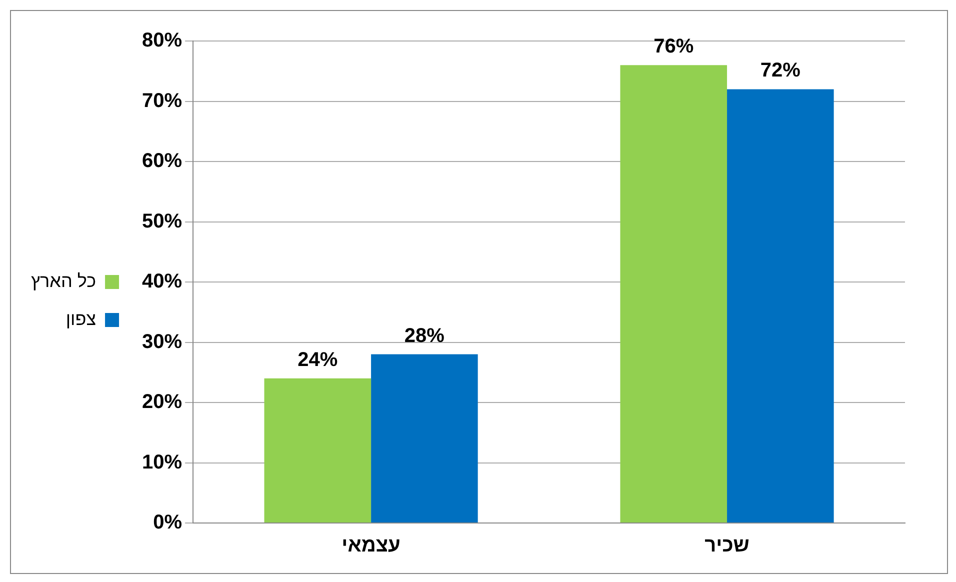  I want to click on y-tick-label: 60%, so click(162, 161).